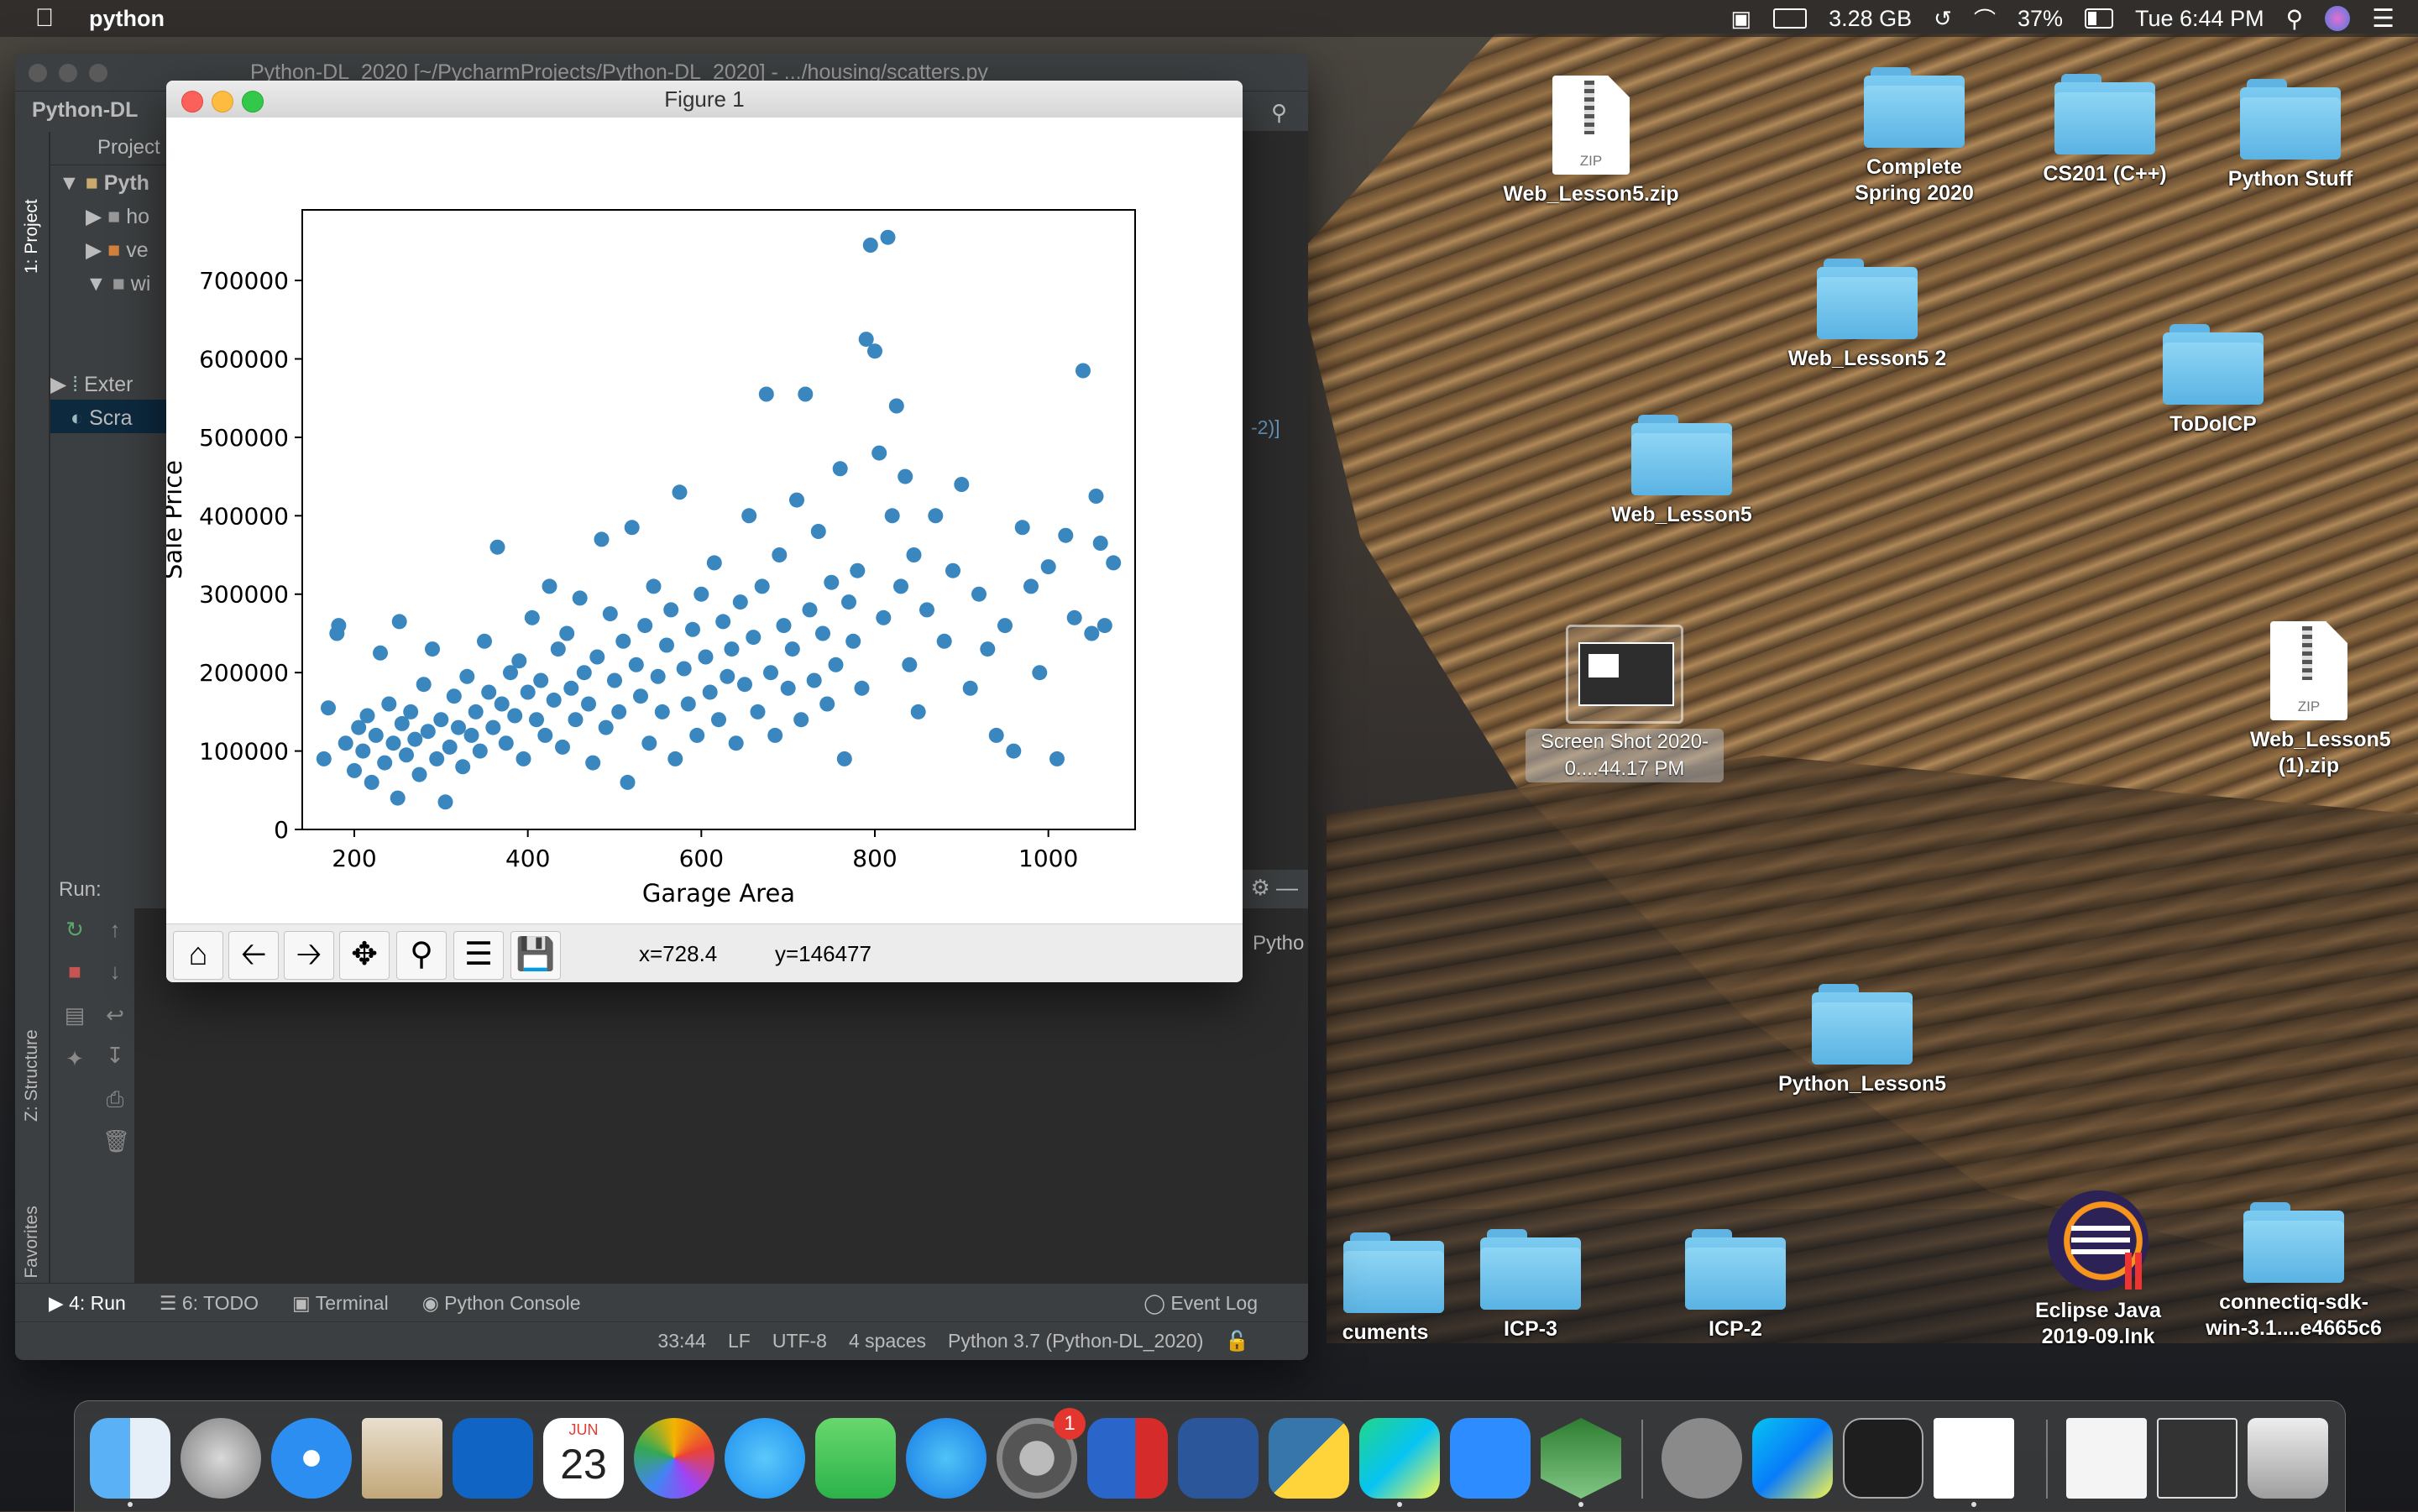 This screenshot has height=1512, width=2418. I want to click on desktop-icon-complete-spring: Complete Spring 2020, so click(1914, 137).